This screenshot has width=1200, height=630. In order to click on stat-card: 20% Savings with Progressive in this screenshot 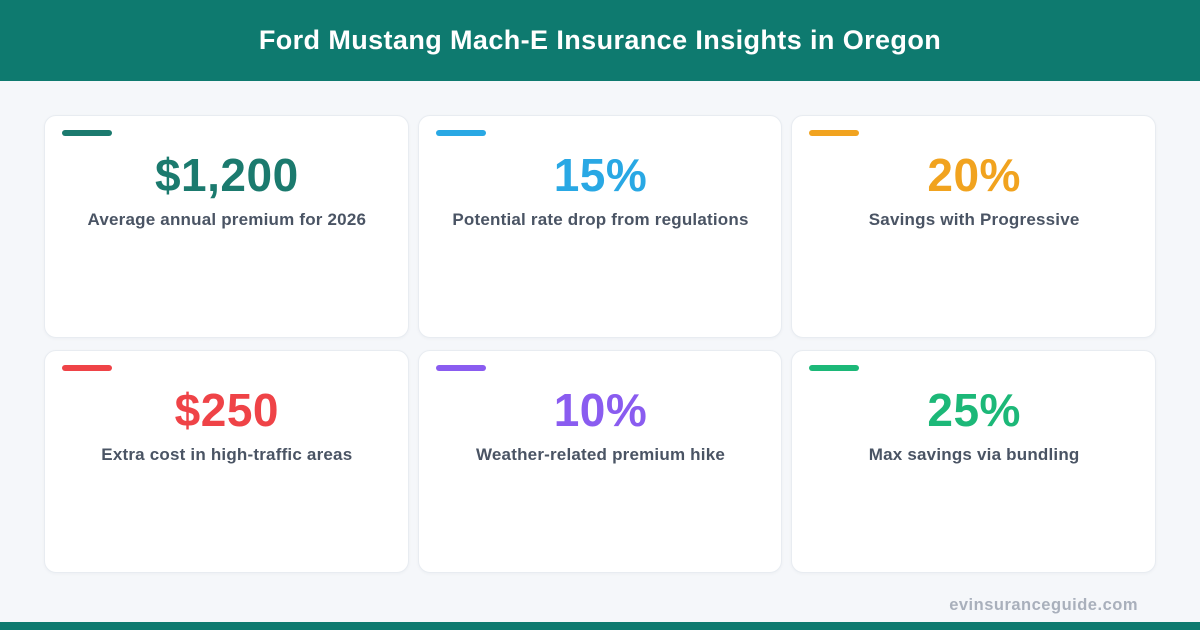, I will do `click(973, 226)`.